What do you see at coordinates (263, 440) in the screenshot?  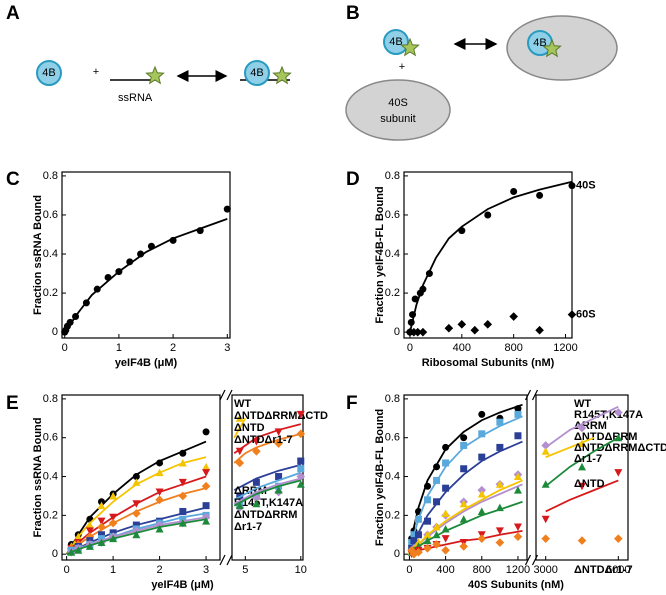 I see `legend-label: ΔNTDΔr1-7` at bounding box center [263, 440].